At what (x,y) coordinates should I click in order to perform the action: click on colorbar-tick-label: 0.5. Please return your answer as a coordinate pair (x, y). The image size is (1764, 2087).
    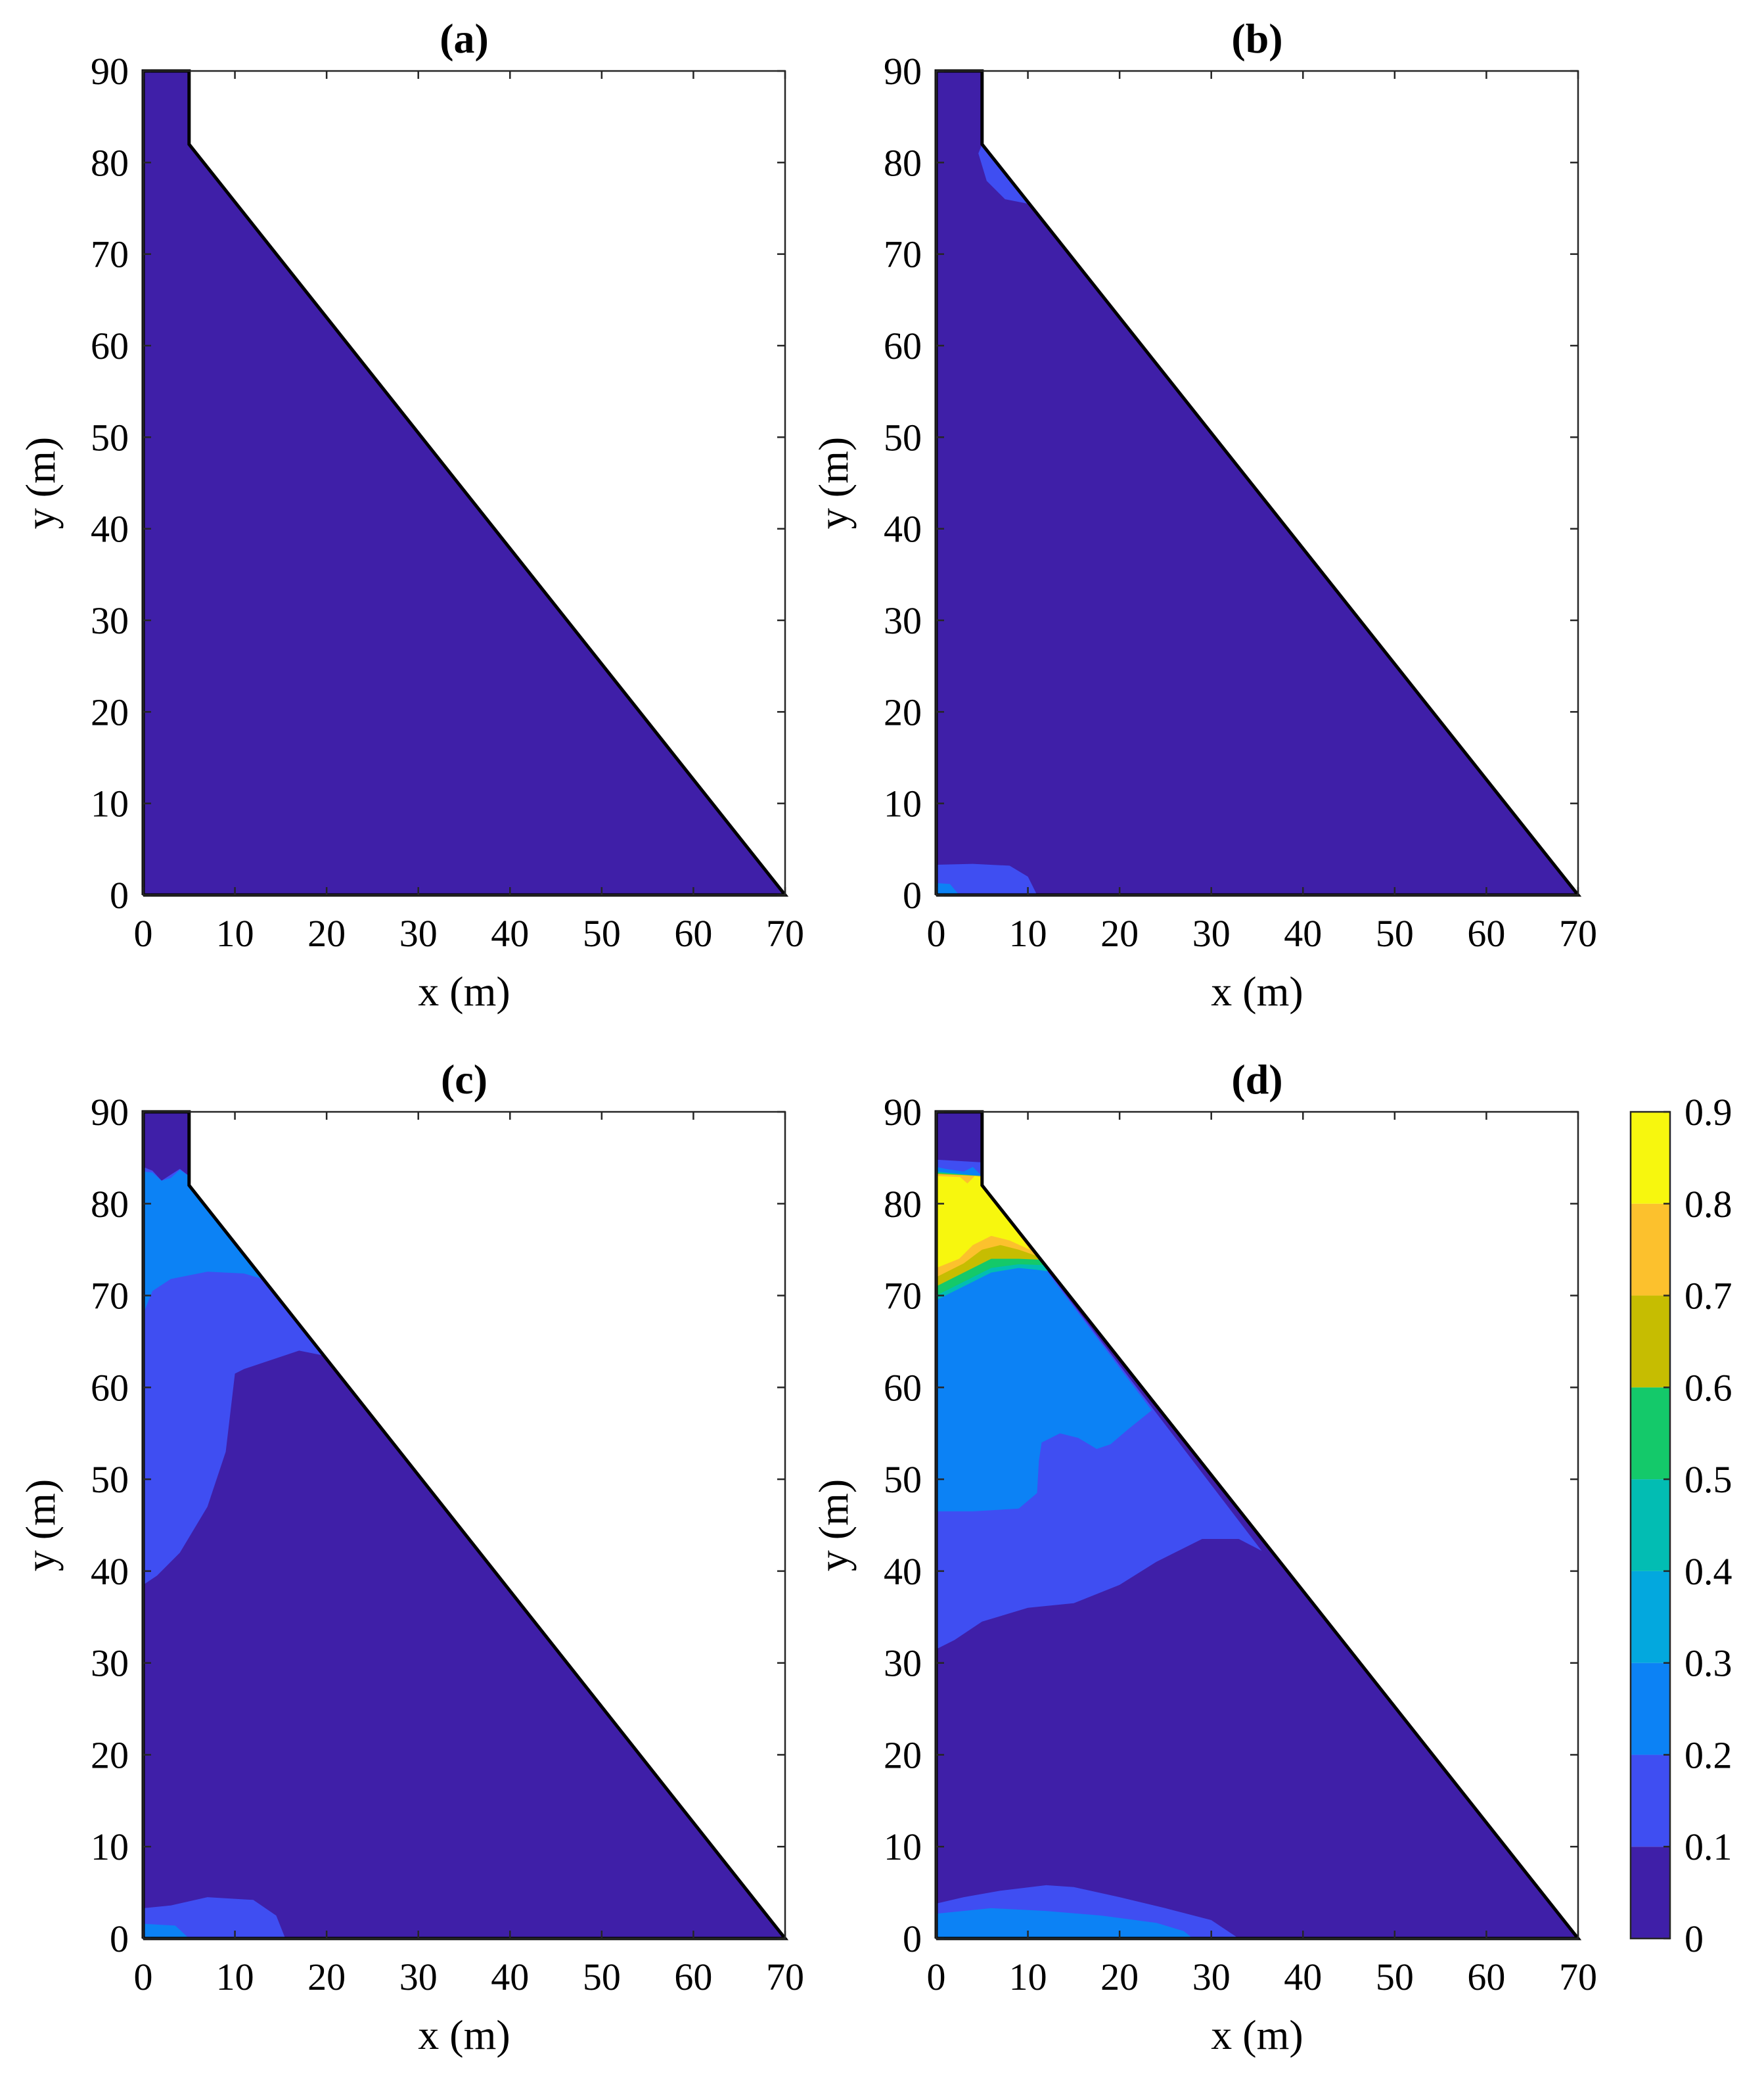
    Looking at the image, I should click on (1708, 1479).